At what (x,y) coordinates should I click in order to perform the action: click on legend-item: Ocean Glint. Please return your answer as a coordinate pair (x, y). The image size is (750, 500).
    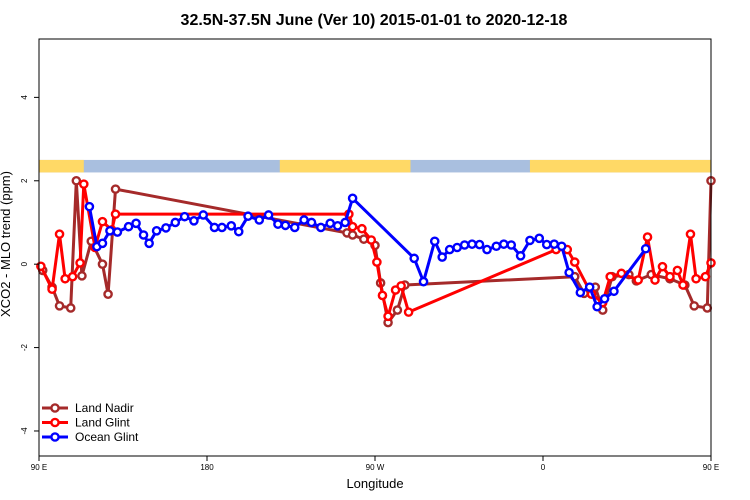
    Looking at the image, I should click on (90, 437).